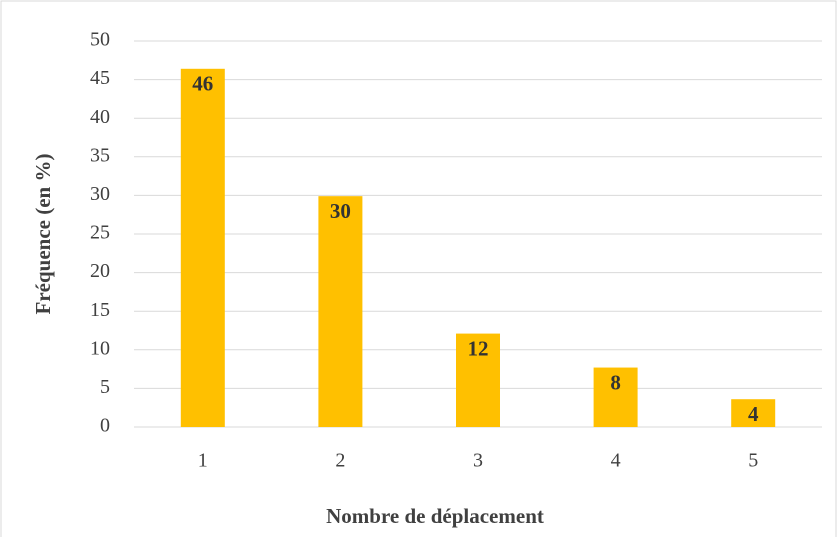 Image resolution: width=837 pixels, height=537 pixels. What do you see at coordinates (100, 271) in the screenshot?
I see `y-tick-label: 20` at bounding box center [100, 271].